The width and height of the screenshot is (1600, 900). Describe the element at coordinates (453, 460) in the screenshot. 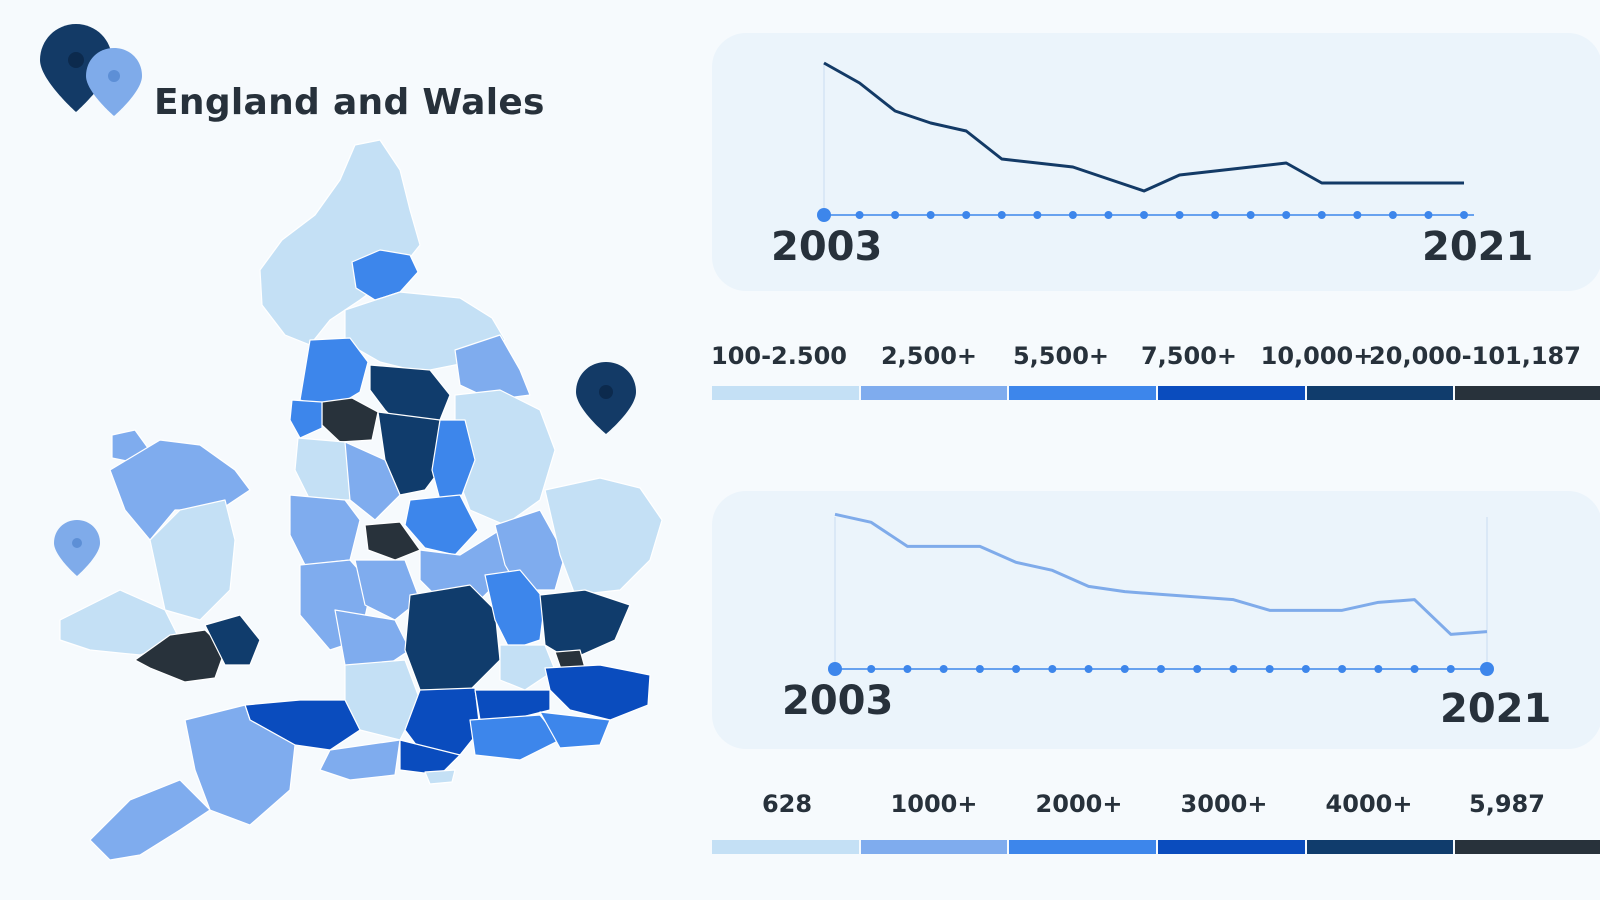

I see `region-nottinghamshire` at that location.